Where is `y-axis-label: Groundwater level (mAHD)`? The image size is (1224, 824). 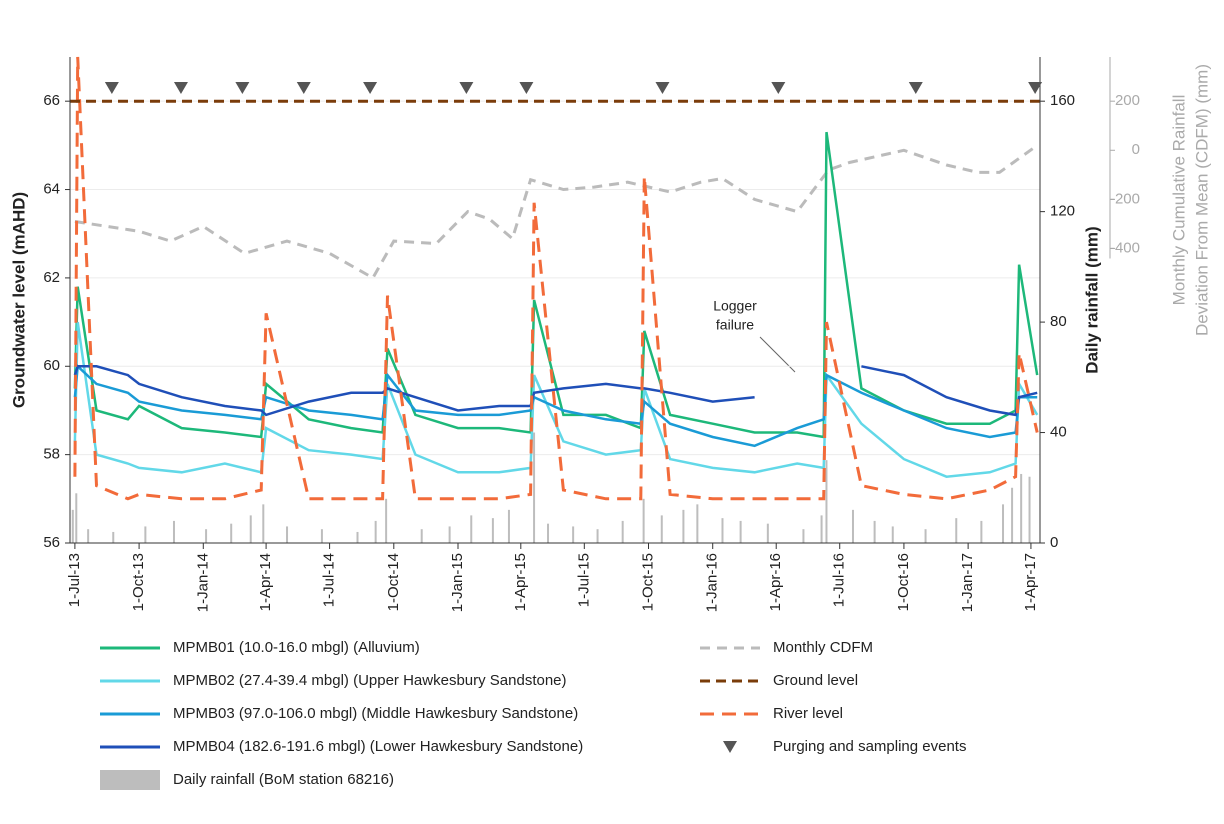
y-axis-label: Groundwater level (mAHD) is located at coordinates (18, 300).